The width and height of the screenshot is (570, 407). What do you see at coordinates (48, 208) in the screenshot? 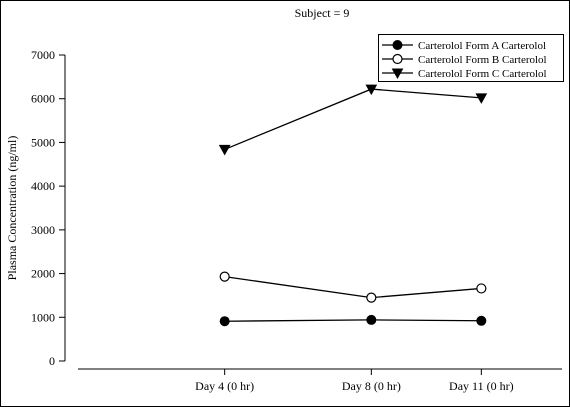
I see `y-axis-ticks: 0 1000 2000 3000 4000 5000 6000 7000` at bounding box center [48, 208].